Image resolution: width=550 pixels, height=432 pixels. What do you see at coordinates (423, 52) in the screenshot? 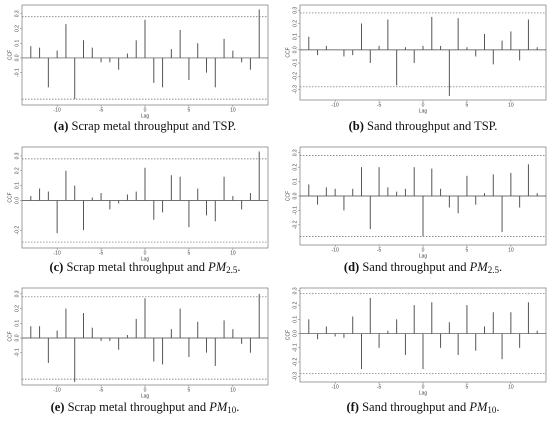
I see `plot-frame` at bounding box center [423, 52].